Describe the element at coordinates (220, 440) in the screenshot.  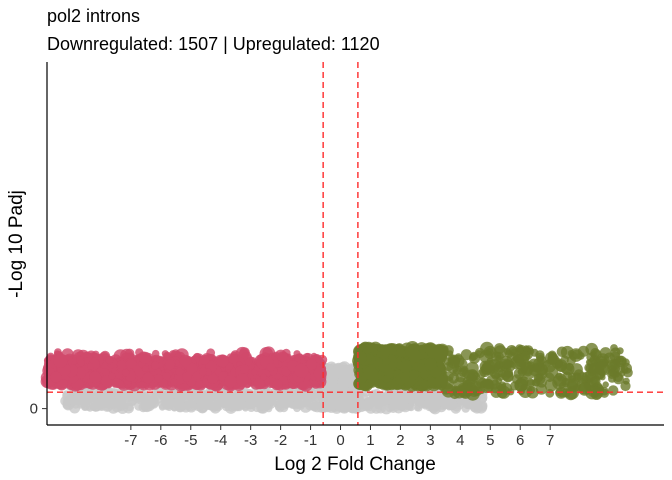
I see `x-tick-label: -4` at that location.